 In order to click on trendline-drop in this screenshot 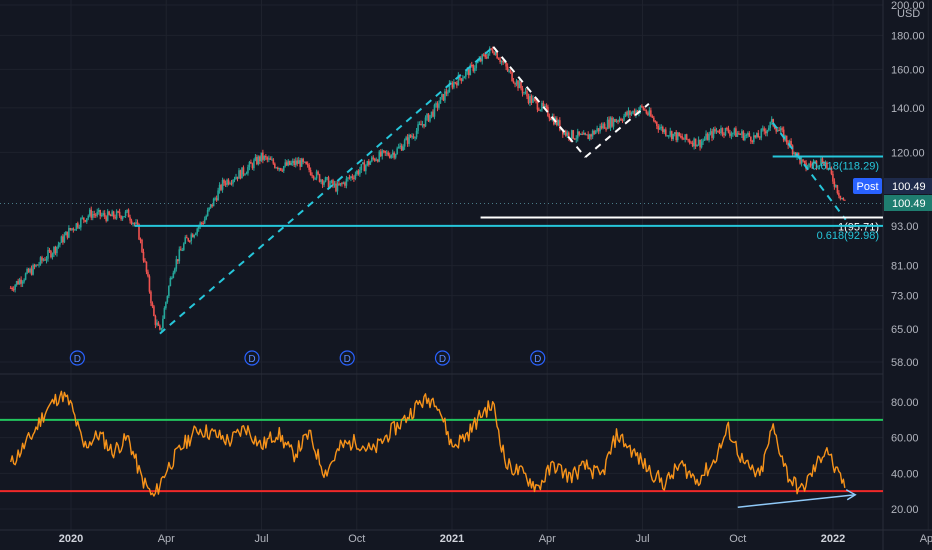, I will do `click(539, 102)`.